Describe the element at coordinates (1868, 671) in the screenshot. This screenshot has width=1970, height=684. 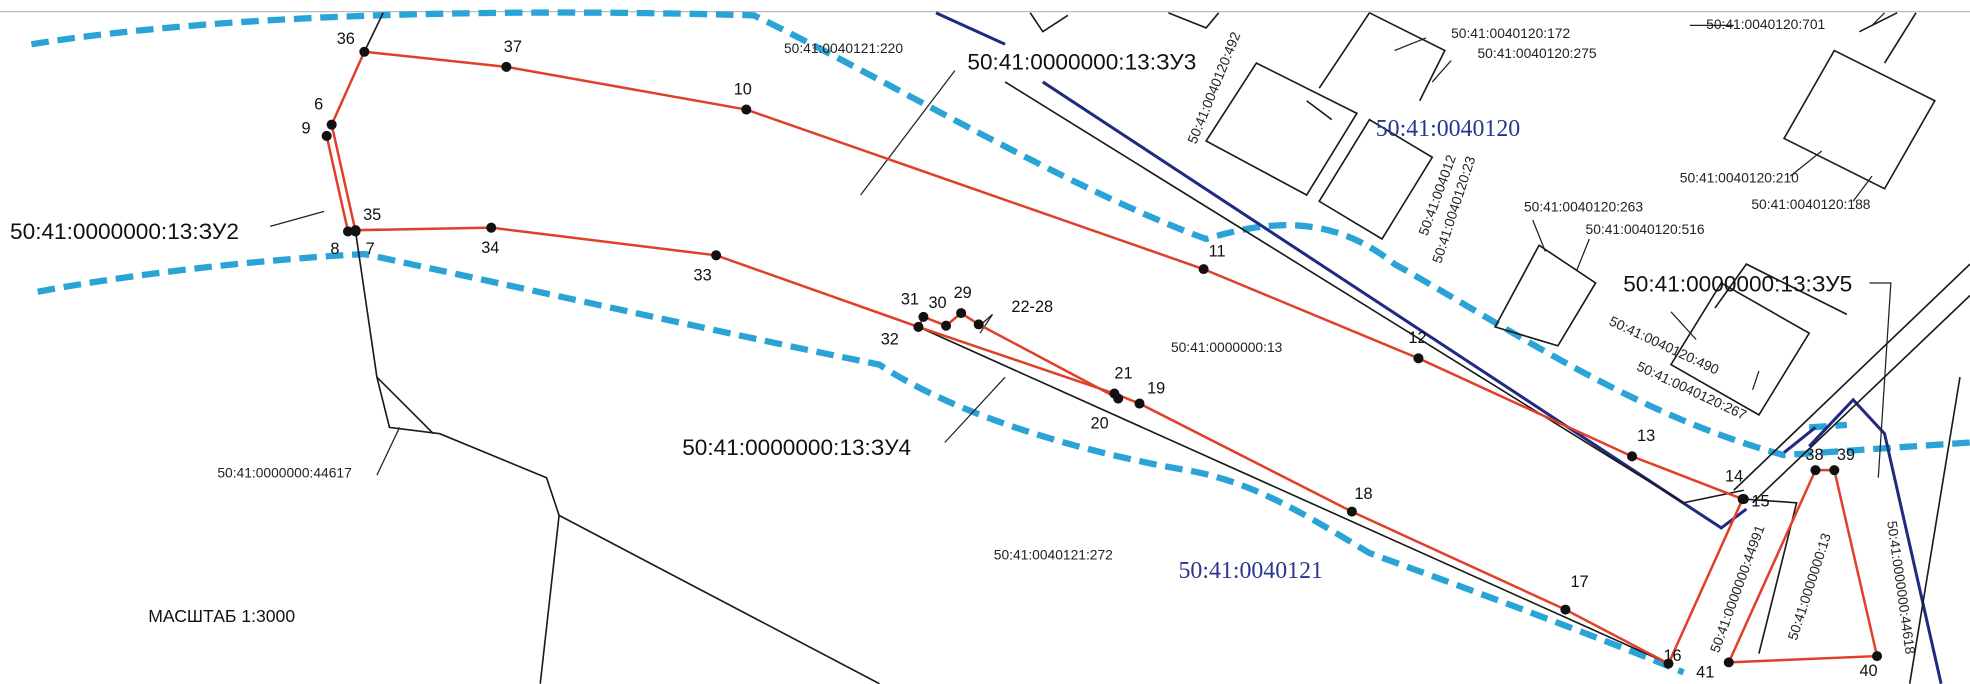
I see `point-label: 40` at that location.